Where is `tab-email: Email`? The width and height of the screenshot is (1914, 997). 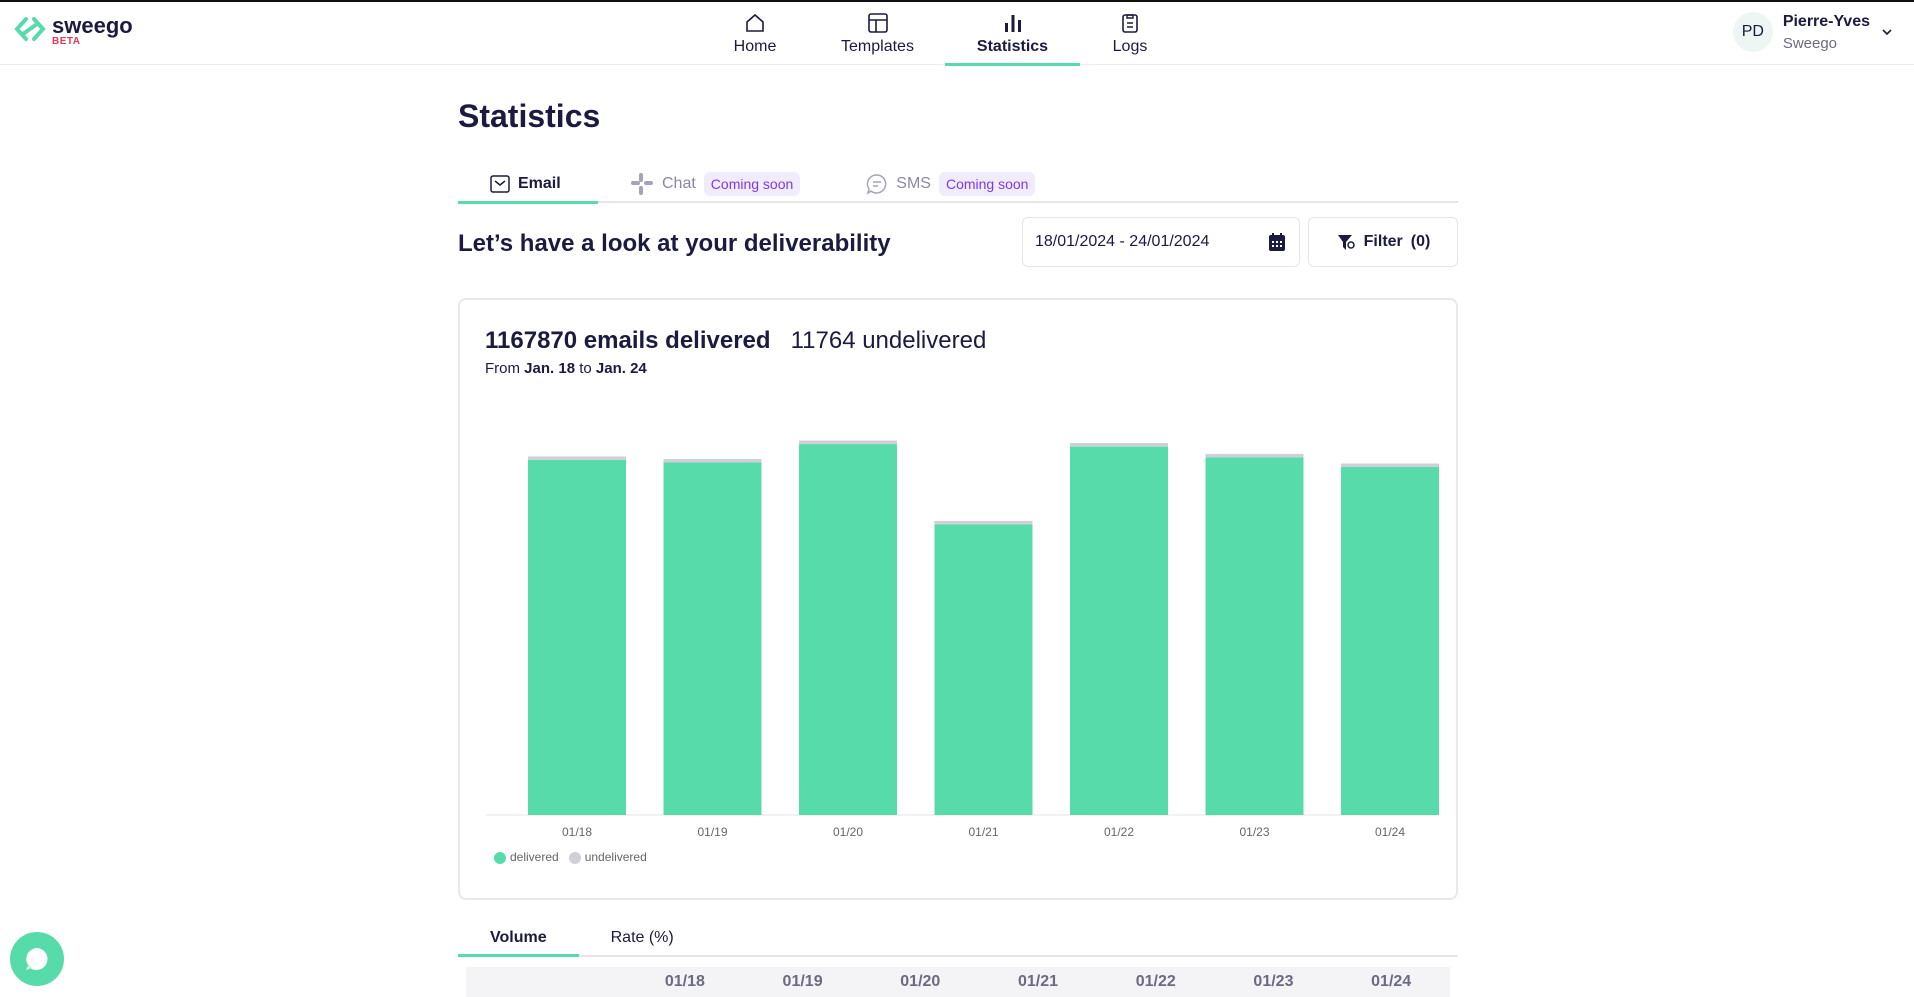 tab-email: Email is located at coordinates (528, 184).